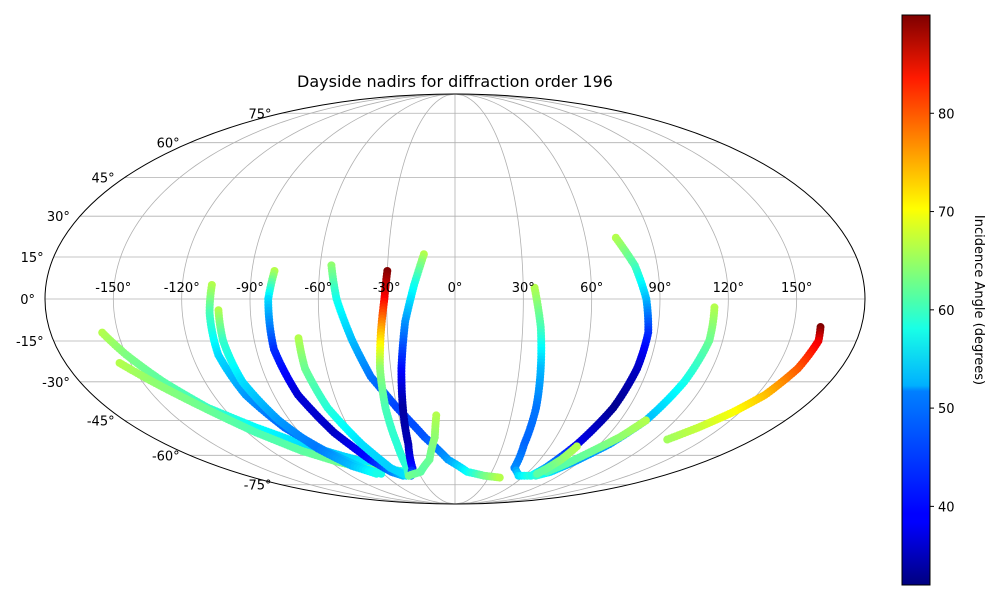  What do you see at coordinates (916, 300) in the screenshot?
I see `colorbar-gradient` at bounding box center [916, 300].